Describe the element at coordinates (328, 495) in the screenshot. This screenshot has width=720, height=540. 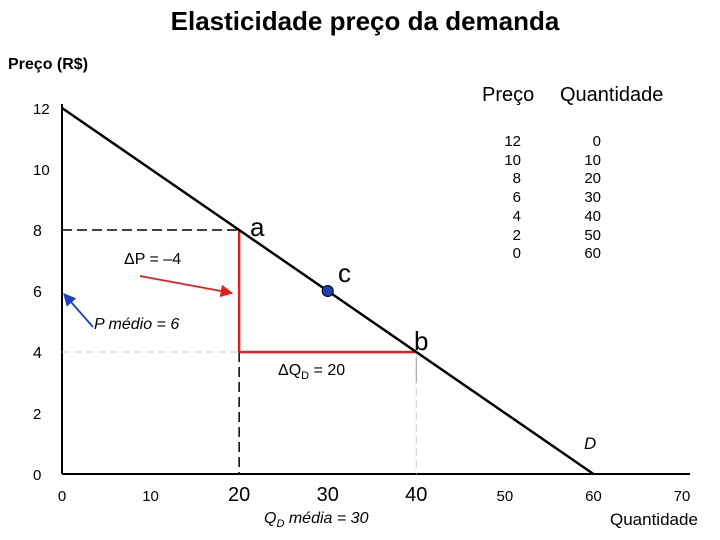
I see `x-tick-label: 30` at that location.